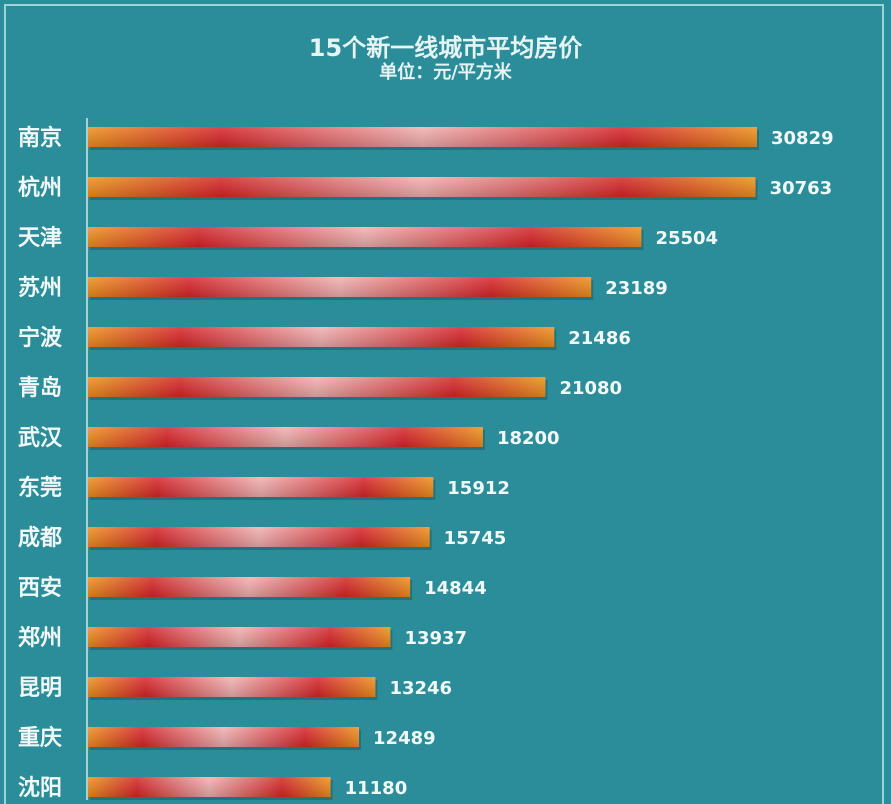 This screenshot has width=891, height=804. What do you see at coordinates (376, 788) in the screenshot?
I see `value-label: 11180` at bounding box center [376, 788].